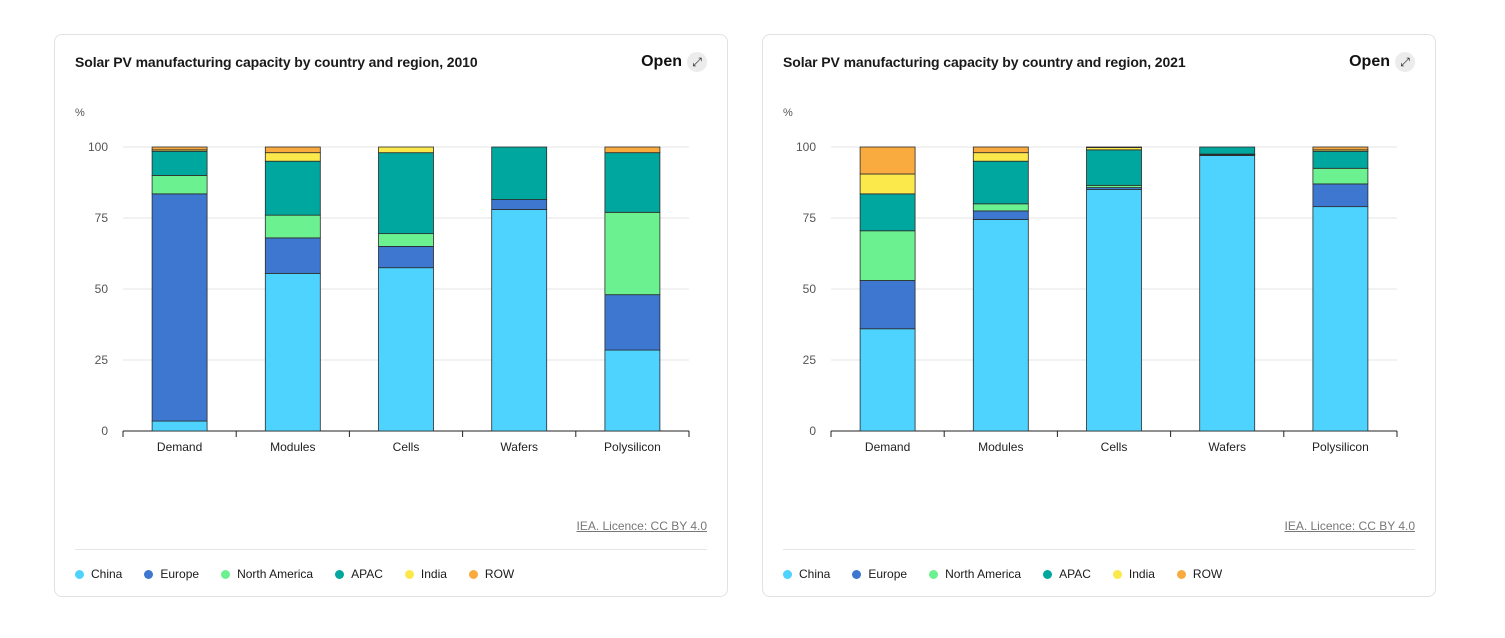  What do you see at coordinates (806, 147) in the screenshot?
I see `y-tick-label: 100` at bounding box center [806, 147].